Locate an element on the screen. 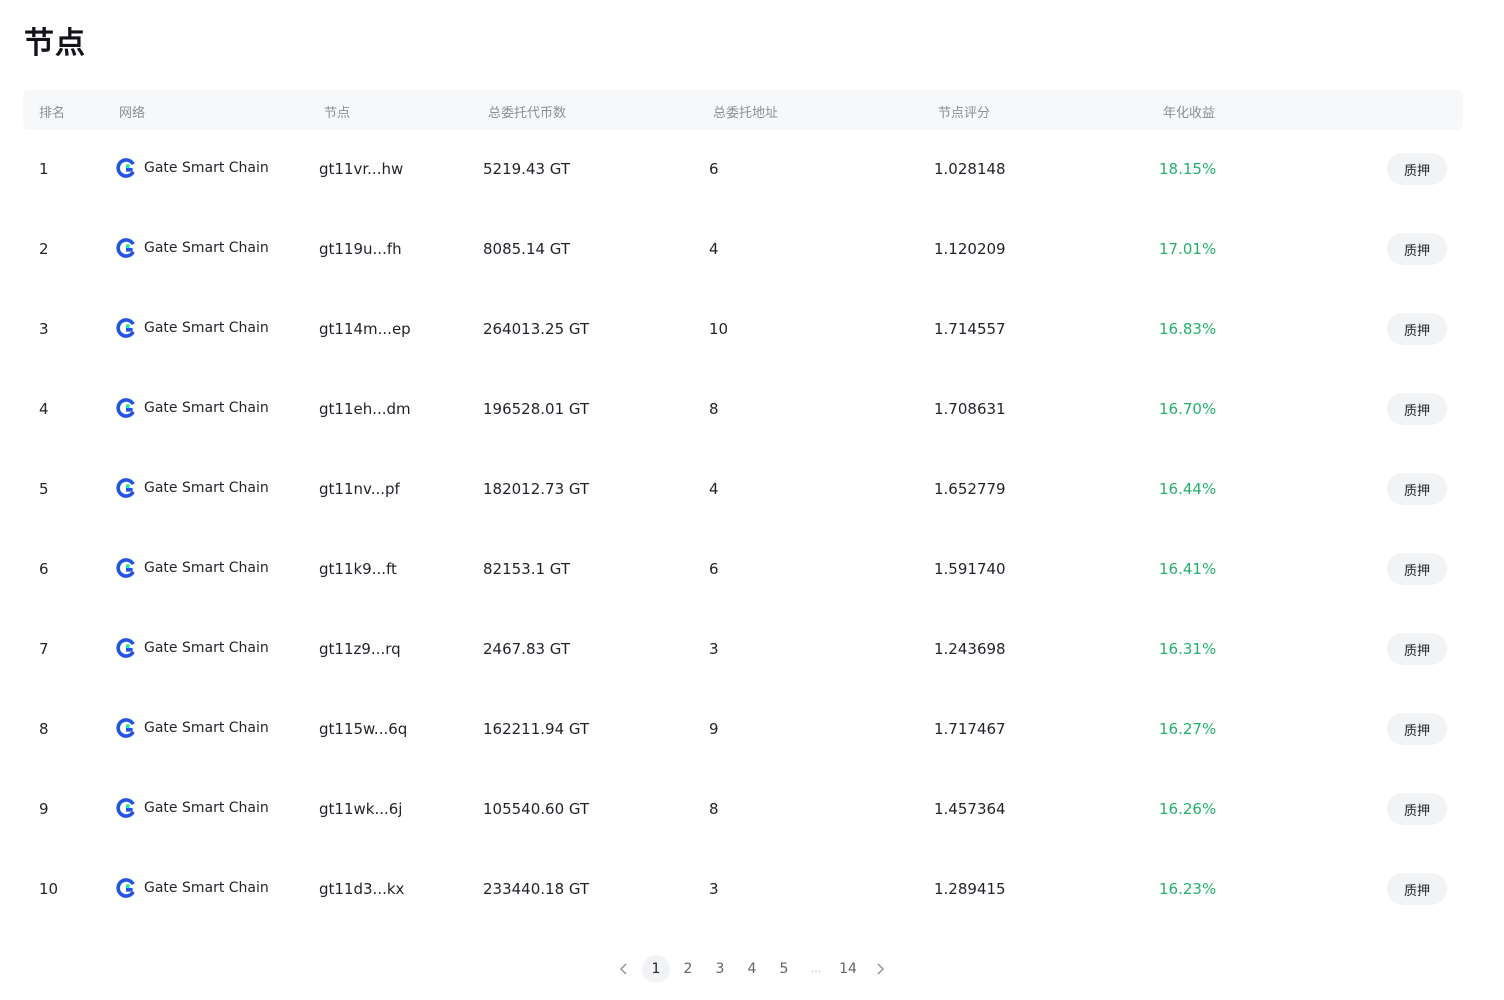  rank-cell: 4 is located at coordinates (44, 409).